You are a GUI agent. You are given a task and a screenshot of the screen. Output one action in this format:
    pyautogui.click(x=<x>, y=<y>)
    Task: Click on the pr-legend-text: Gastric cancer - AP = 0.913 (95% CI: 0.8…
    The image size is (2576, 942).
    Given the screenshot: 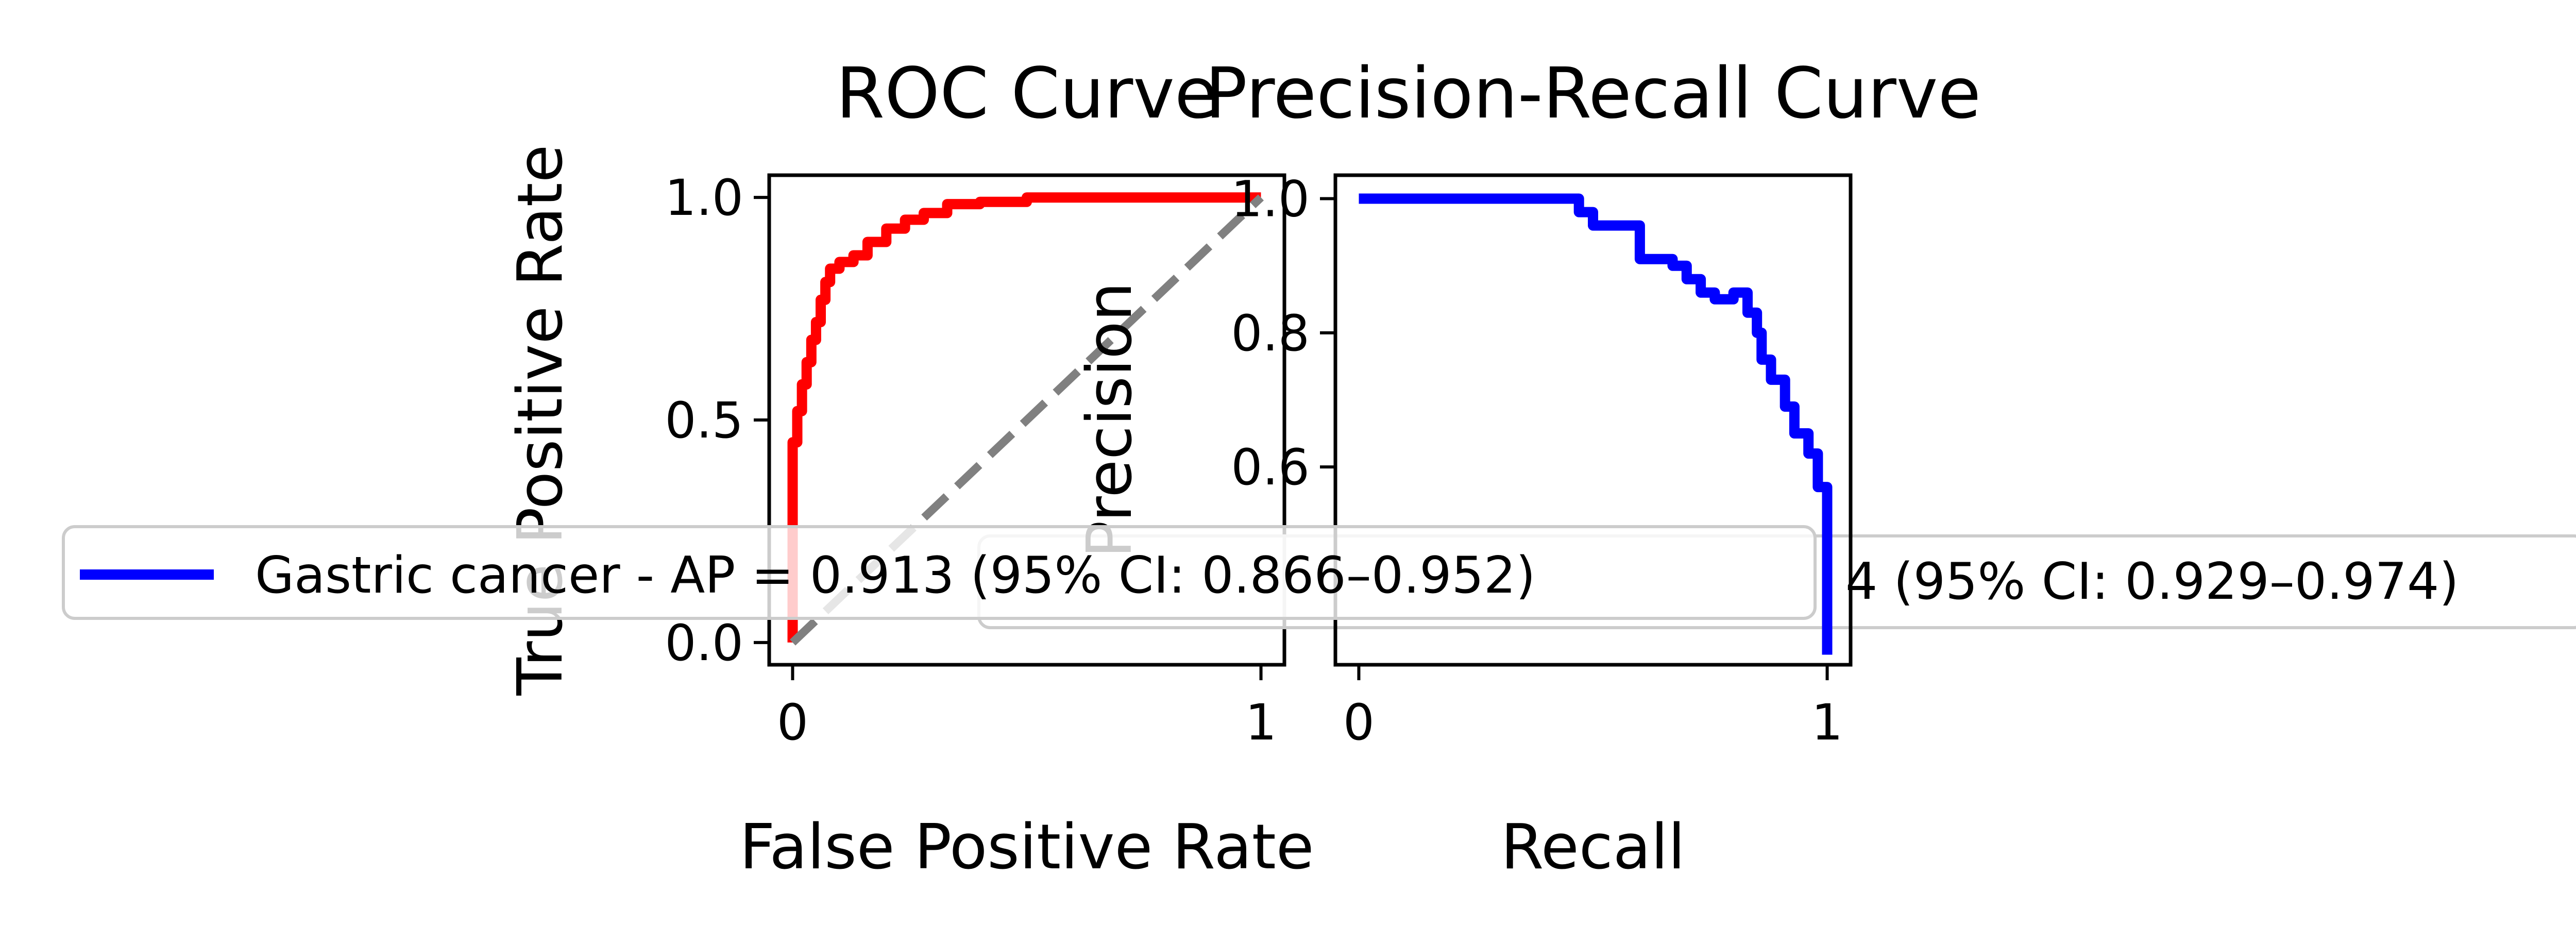 What is the action you would take?
    pyautogui.click(x=895, y=575)
    